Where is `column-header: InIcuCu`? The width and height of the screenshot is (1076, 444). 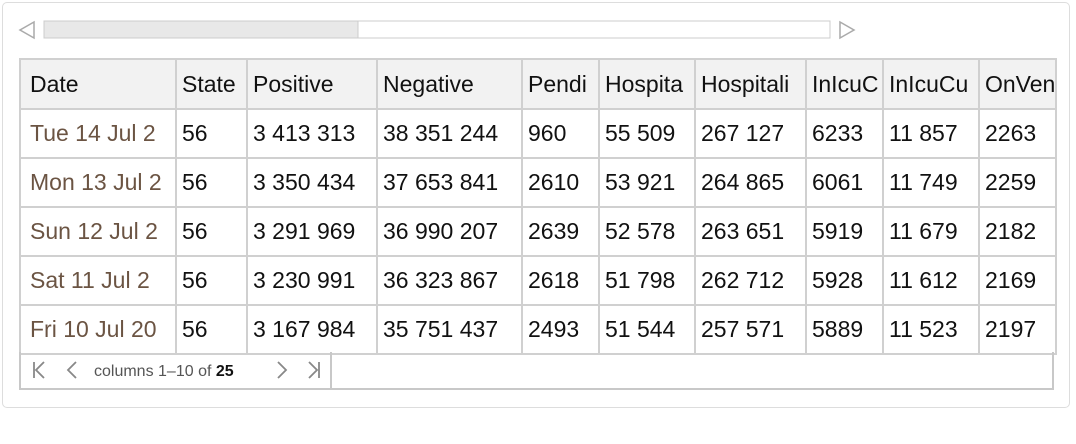 column-header: InIcuCu is located at coordinates (931, 84).